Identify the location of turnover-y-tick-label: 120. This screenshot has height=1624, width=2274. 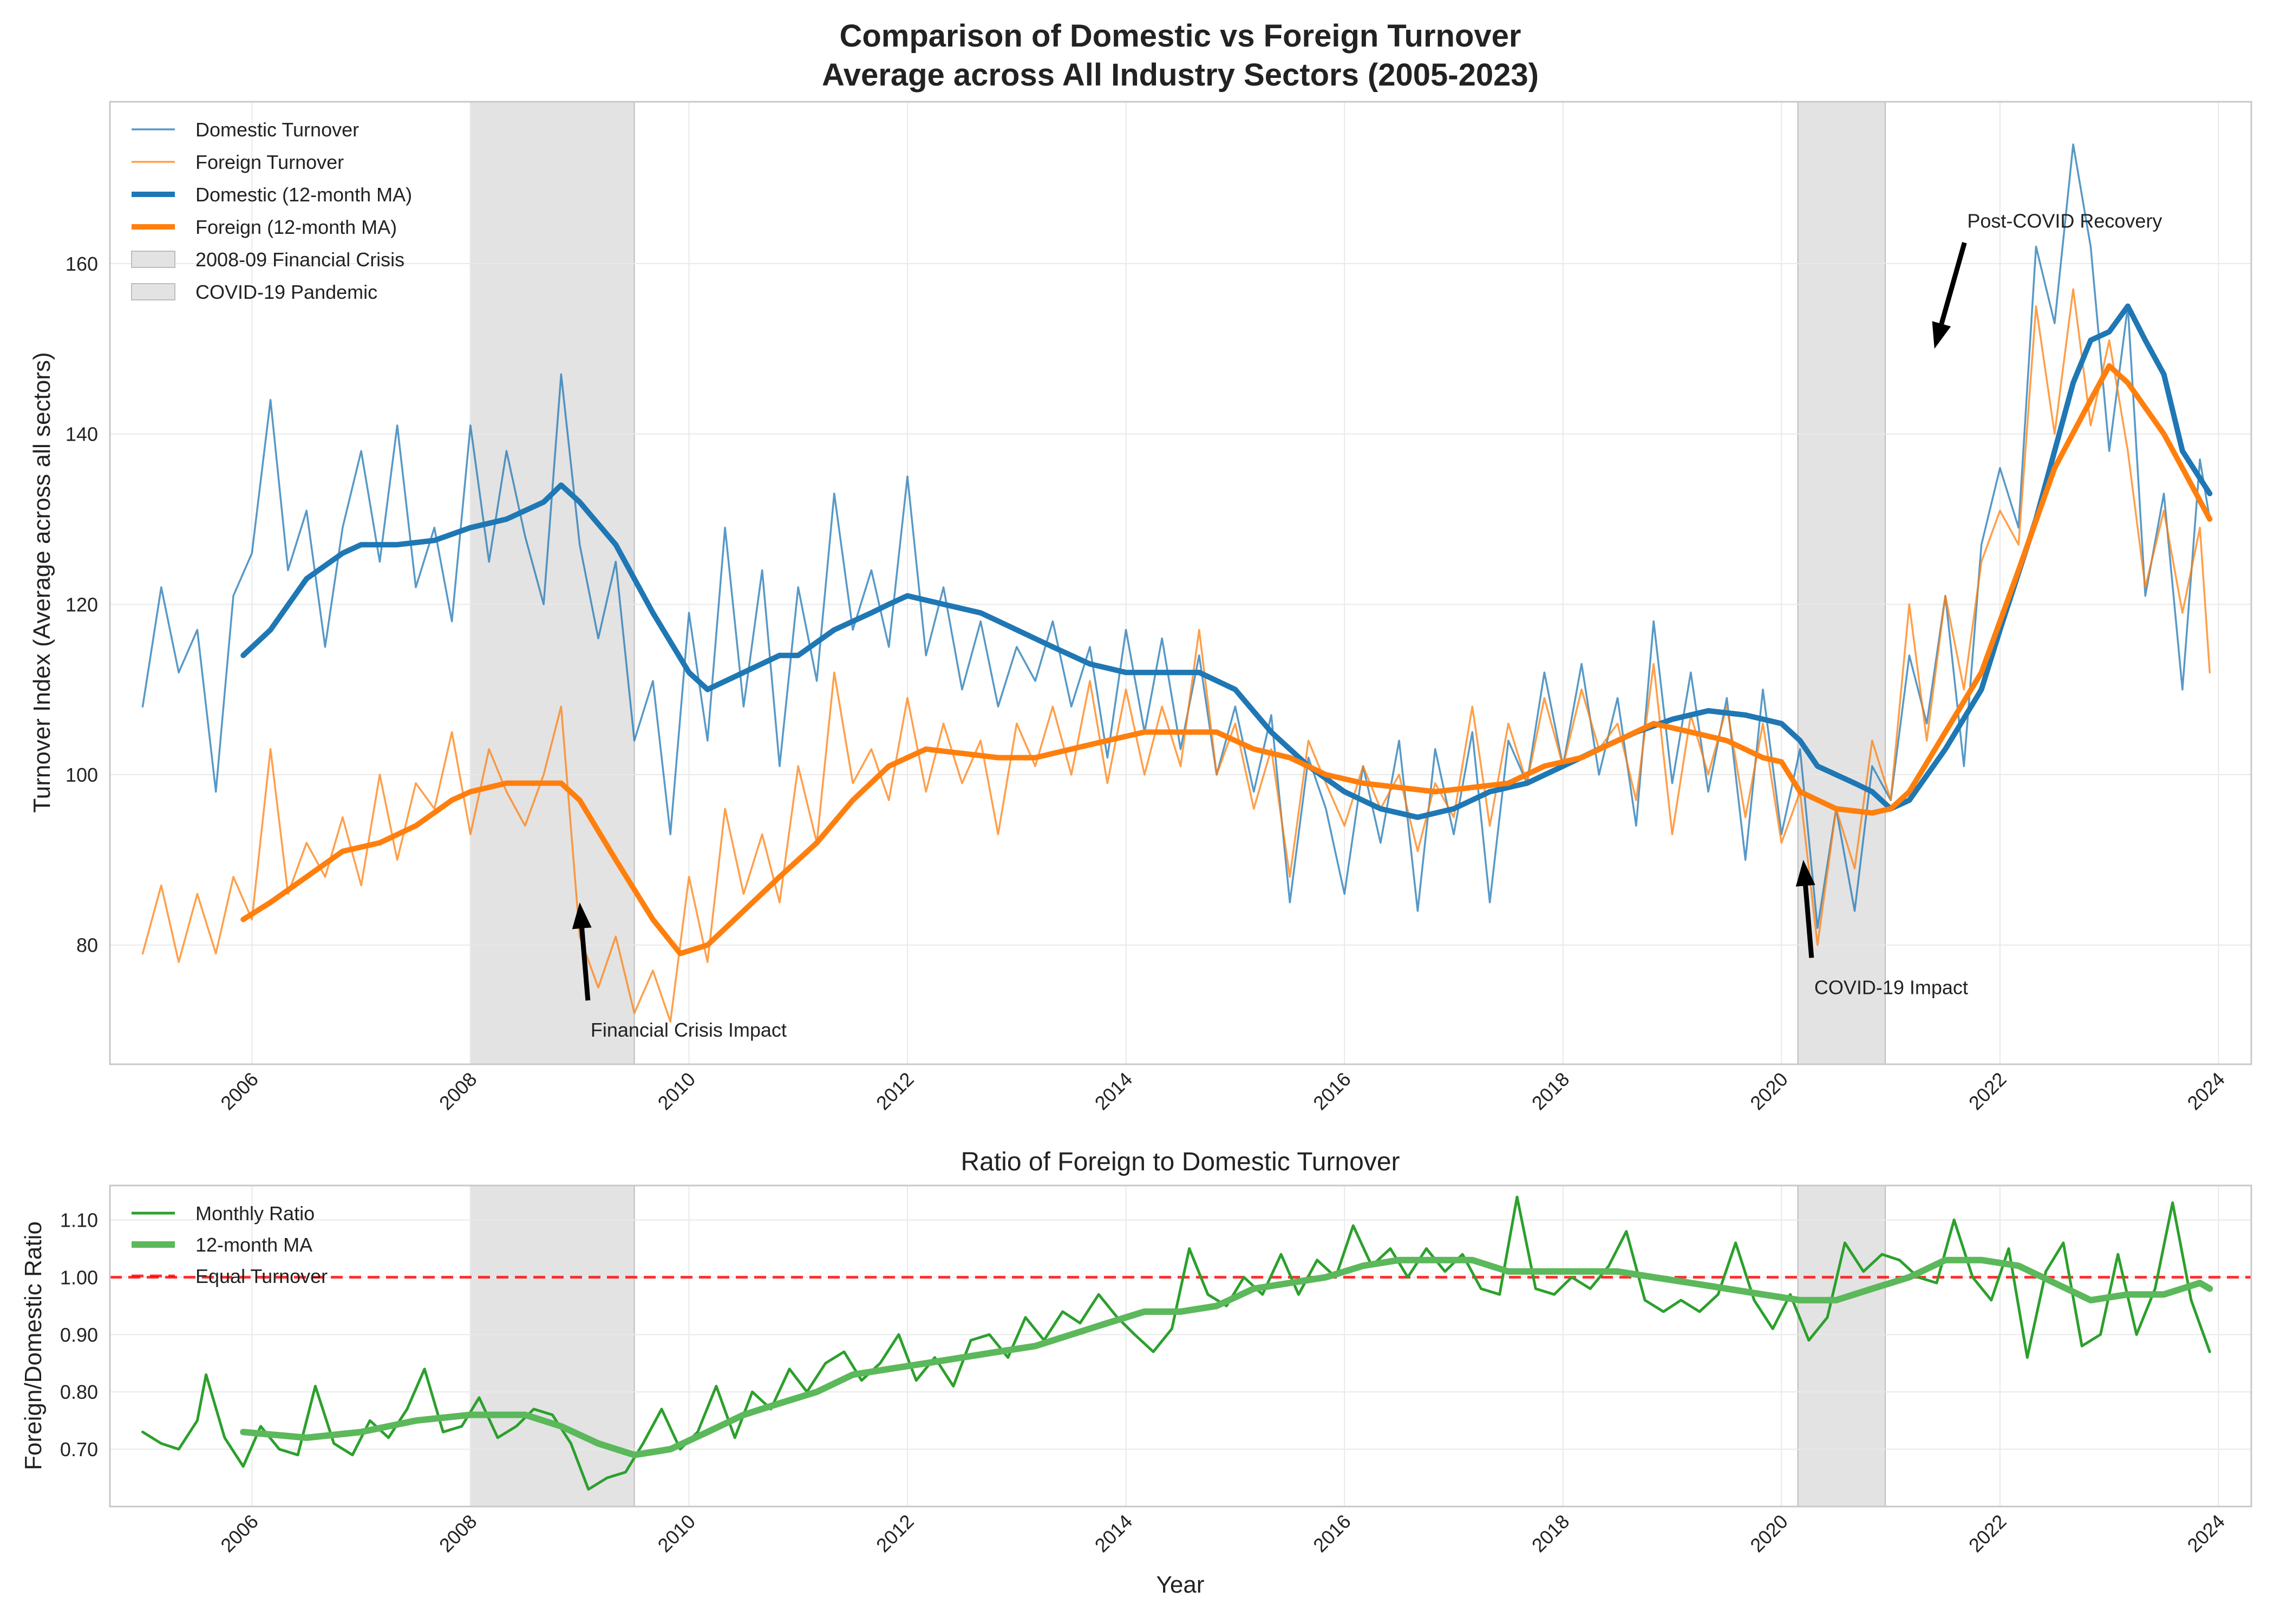
(82, 604).